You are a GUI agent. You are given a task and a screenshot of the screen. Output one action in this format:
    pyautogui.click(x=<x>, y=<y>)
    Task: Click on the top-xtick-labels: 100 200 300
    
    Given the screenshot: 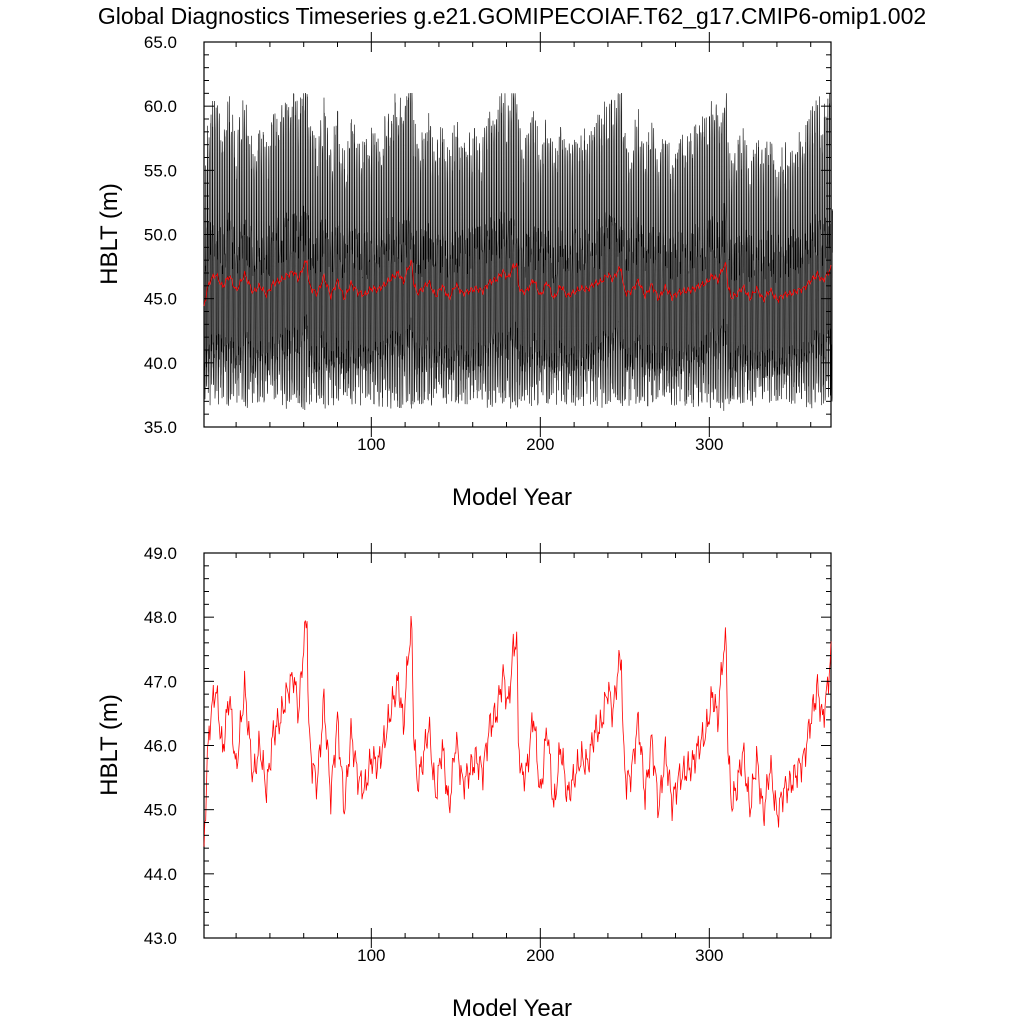 What is the action you would take?
    pyautogui.click(x=540, y=444)
    